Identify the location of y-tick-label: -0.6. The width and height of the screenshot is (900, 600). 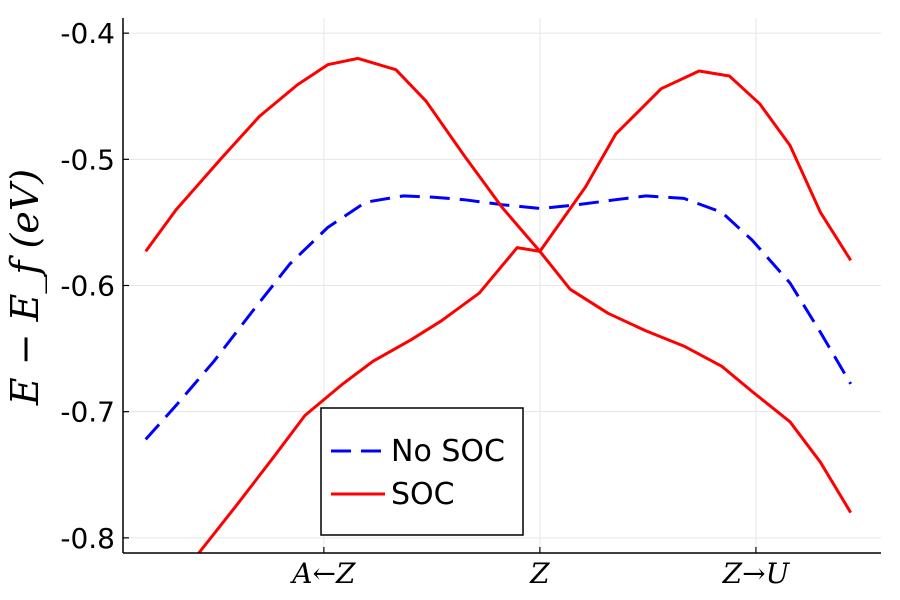
(87, 286).